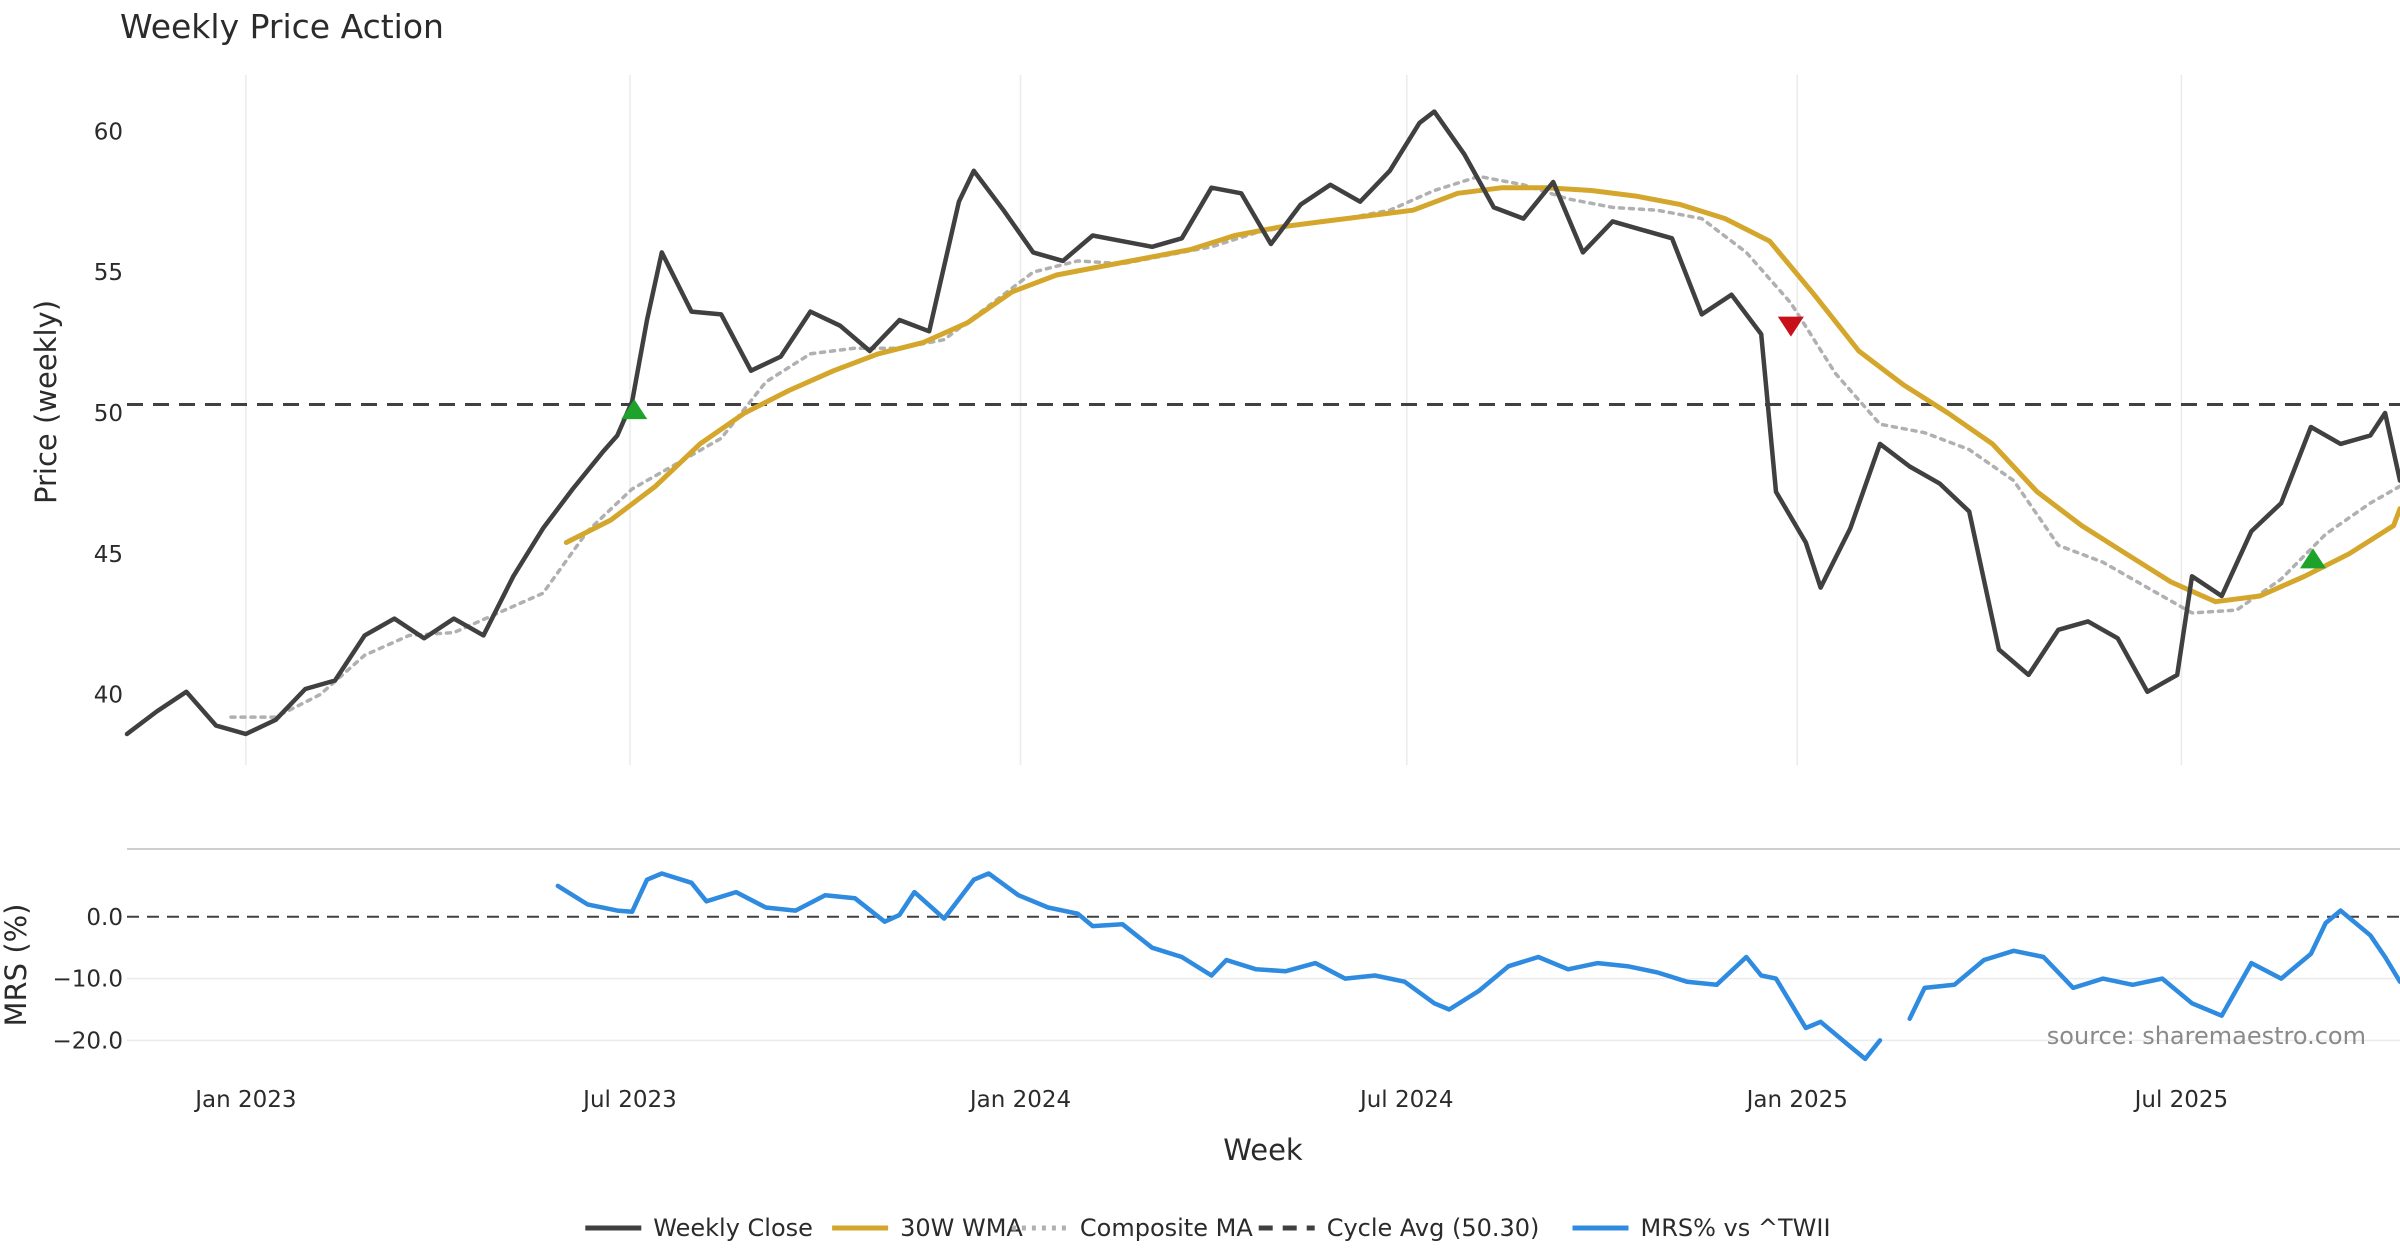  I want to click on legend-item: Weekly Close, so click(699, 1228).